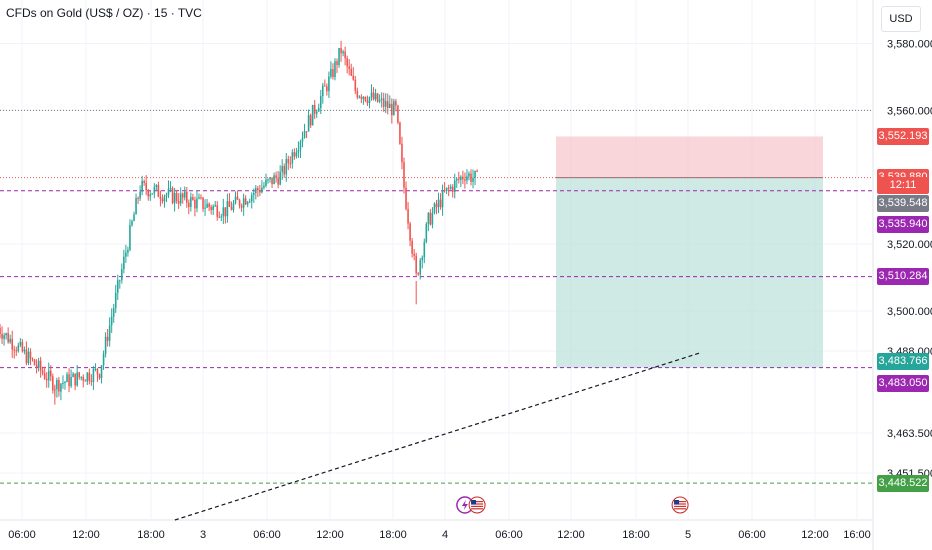 The width and height of the screenshot is (932, 550). What do you see at coordinates (857, 535) in the screenshot?
I see `x-tick-label: 16:00` at bounding box center [857, 535].